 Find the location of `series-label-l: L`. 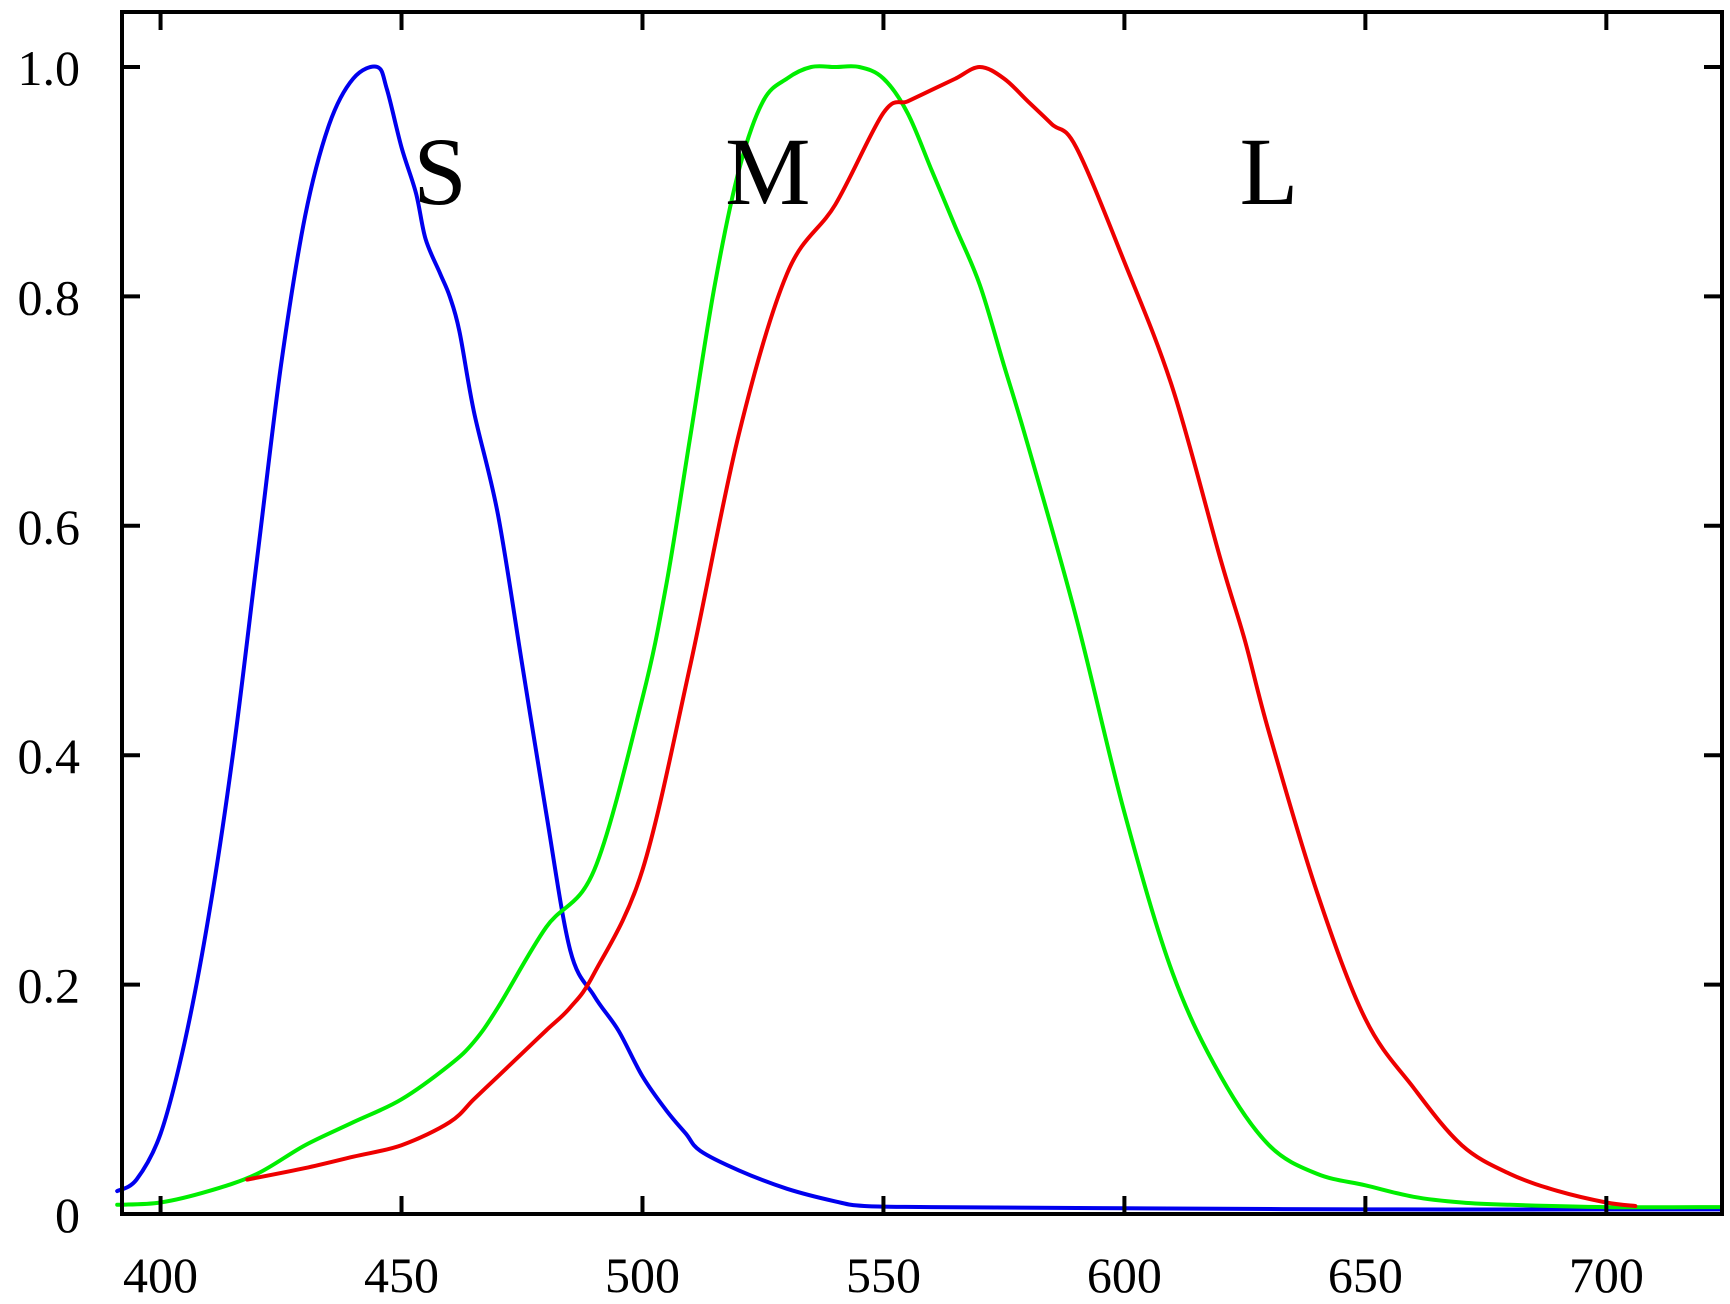

series-label-l: L is located at coordinates (1269, 171).